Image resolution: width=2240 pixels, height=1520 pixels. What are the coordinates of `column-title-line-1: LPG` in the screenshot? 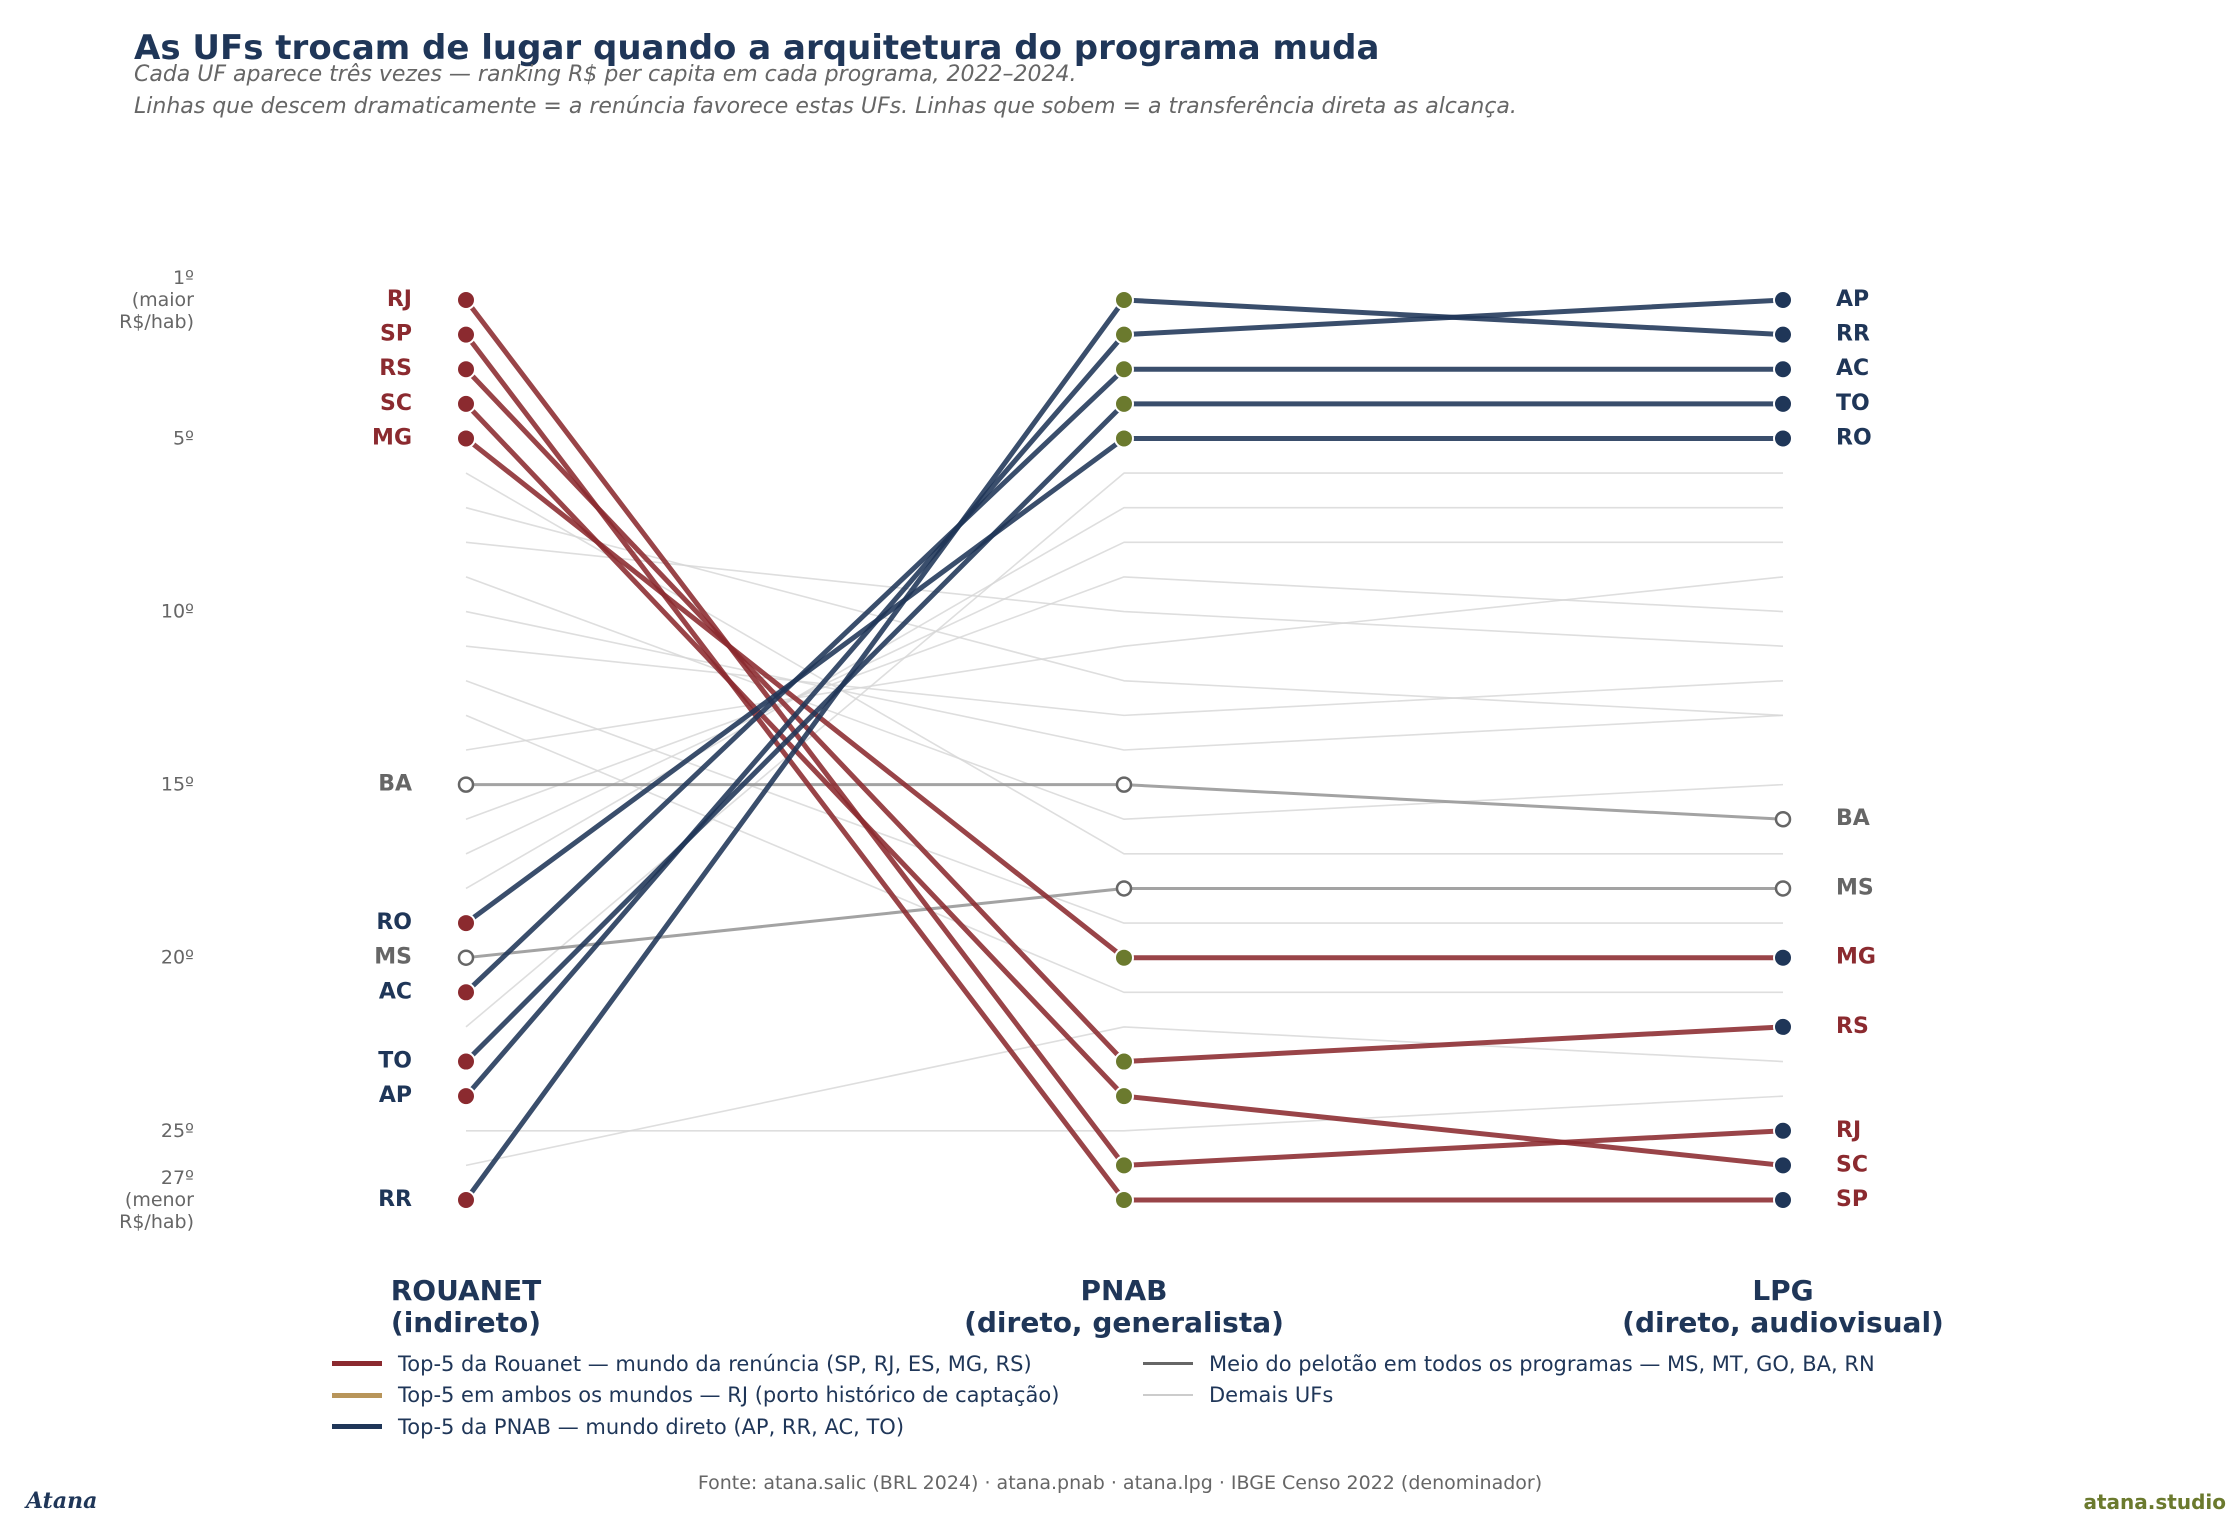 It's located at (1782, 1290).